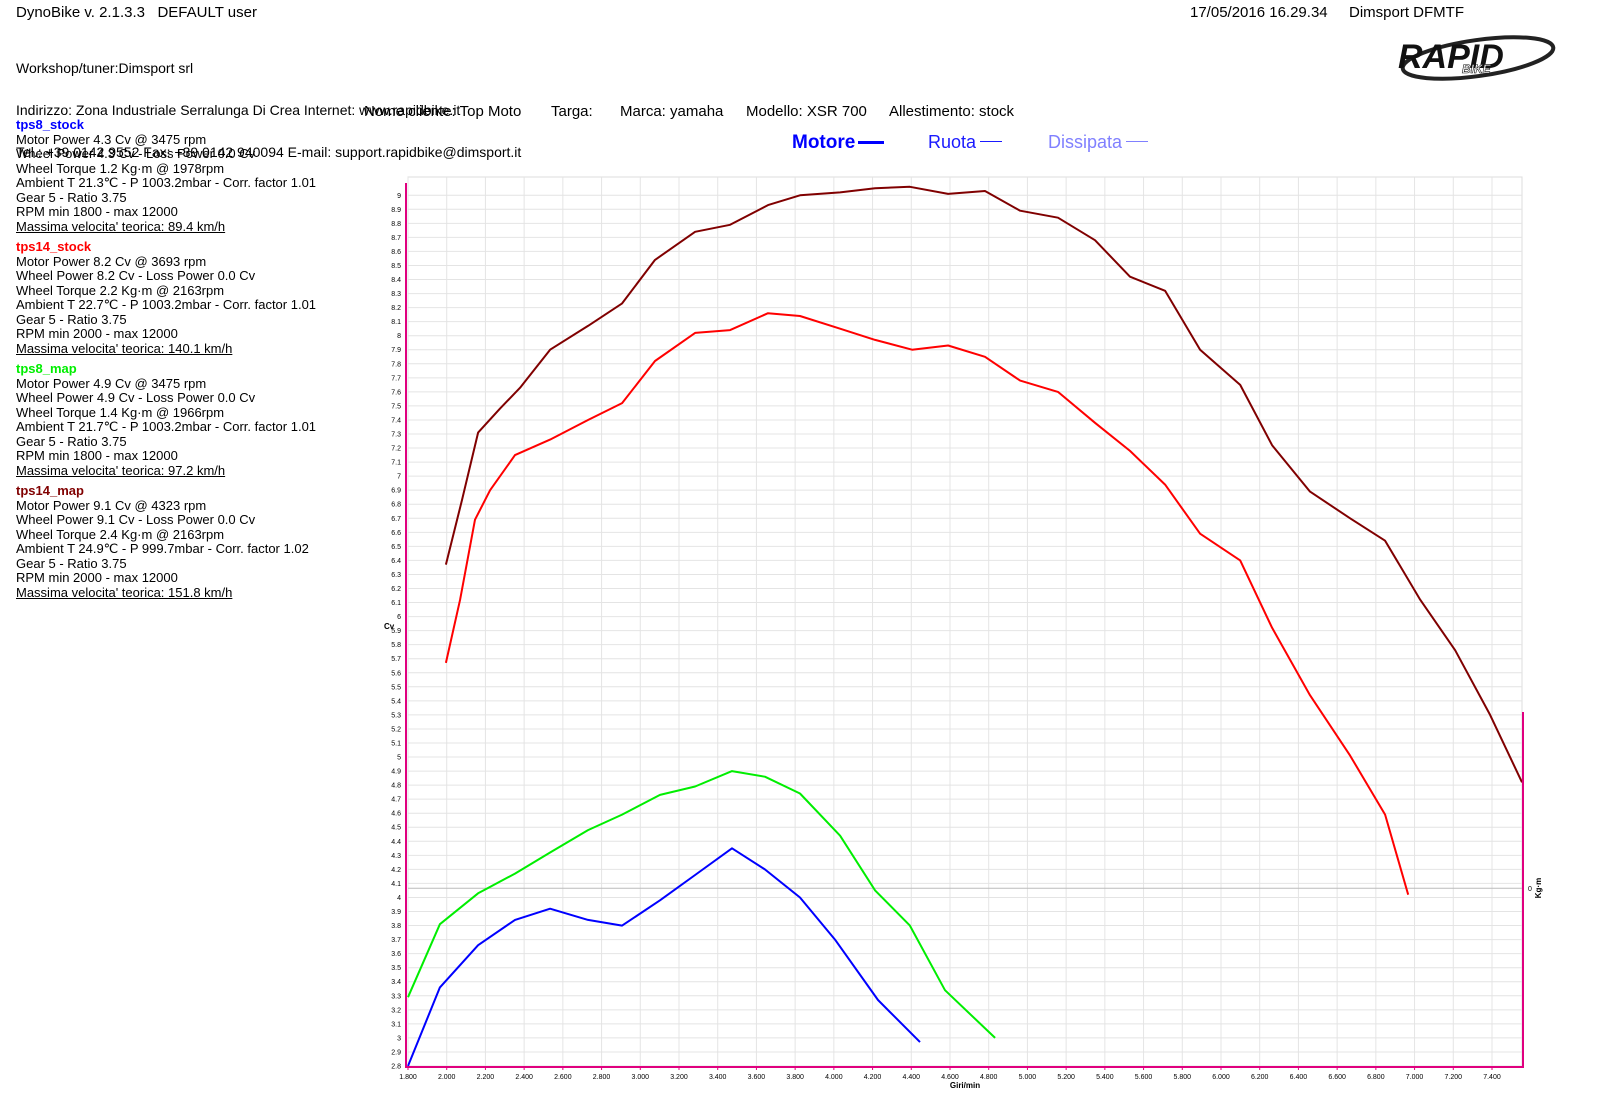 The height and width of the screenshot is (1114, 1600). What do you see at coordinates (396, 870) in the screenshot?
I see `y-tick-label: 4.2` at bounding box center [396, 870].